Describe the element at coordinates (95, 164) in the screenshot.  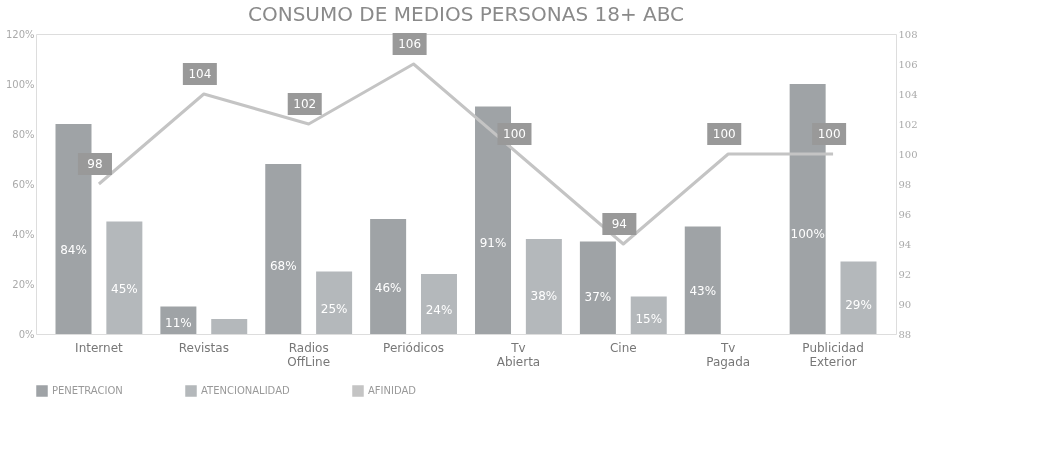
I see `data-label: 98` at that location.